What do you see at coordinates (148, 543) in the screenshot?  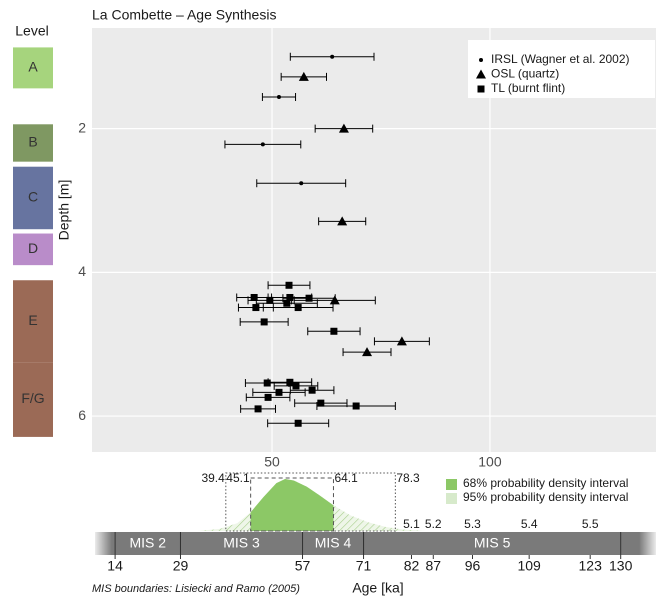 I see `mis-stage-label: MIS 2` at bounding box center [148, 543].